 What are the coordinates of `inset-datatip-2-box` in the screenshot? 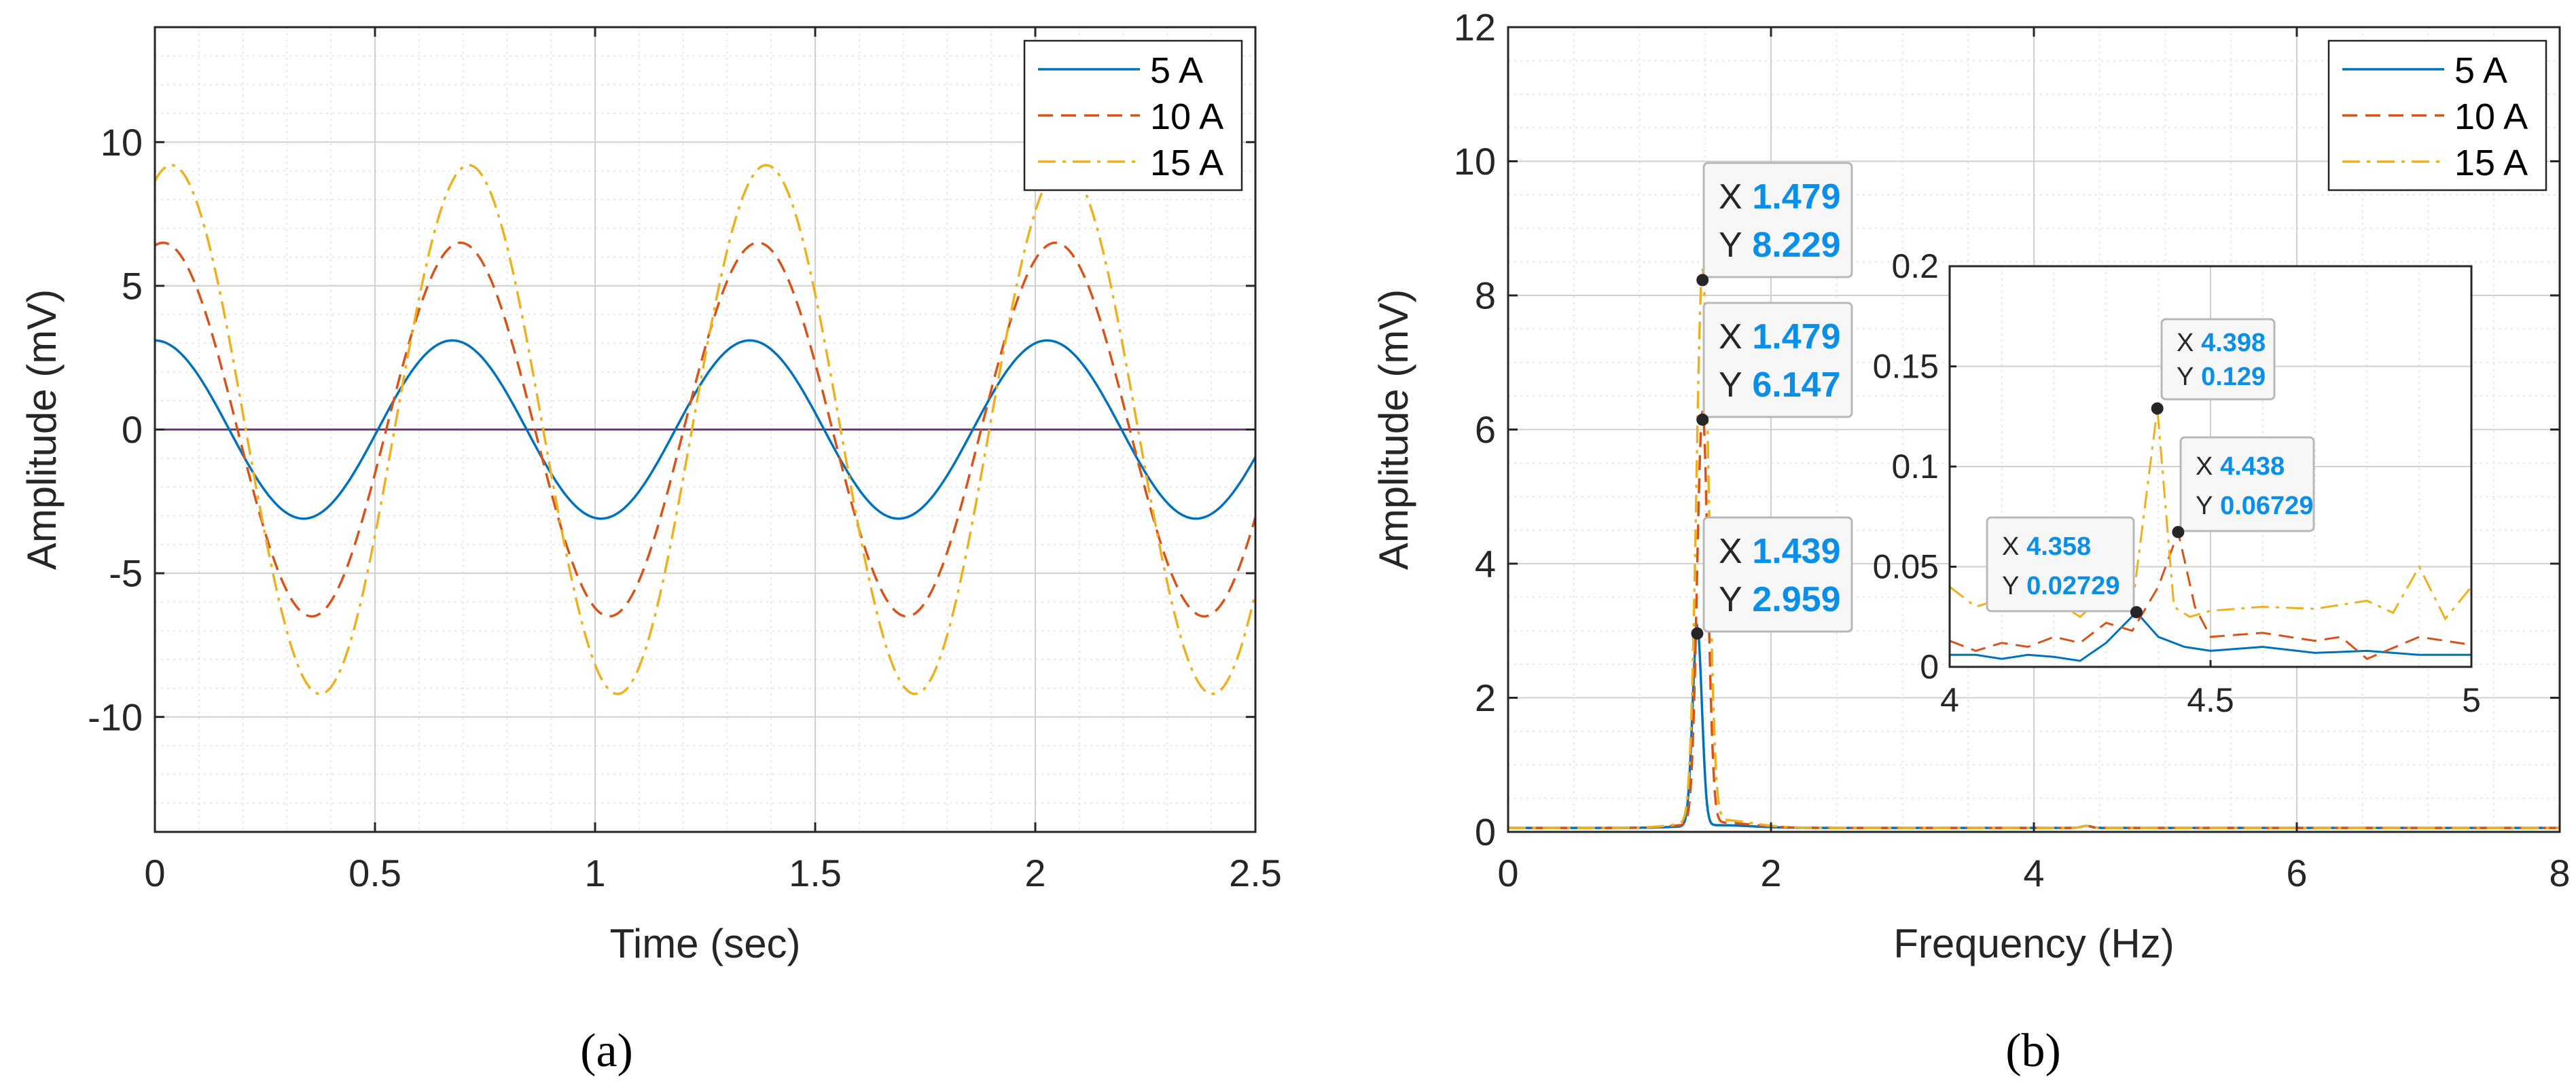 It's located at (2247, 484).